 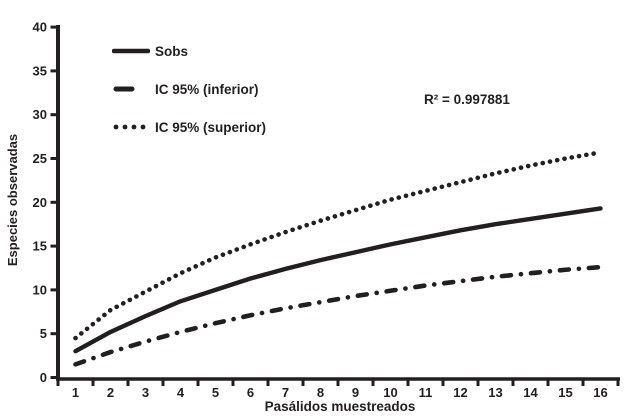 What do you see at coordinates (460, 392) in the screenshot?
I see `x-tick-label: 12` at bounding box center [460, 392].